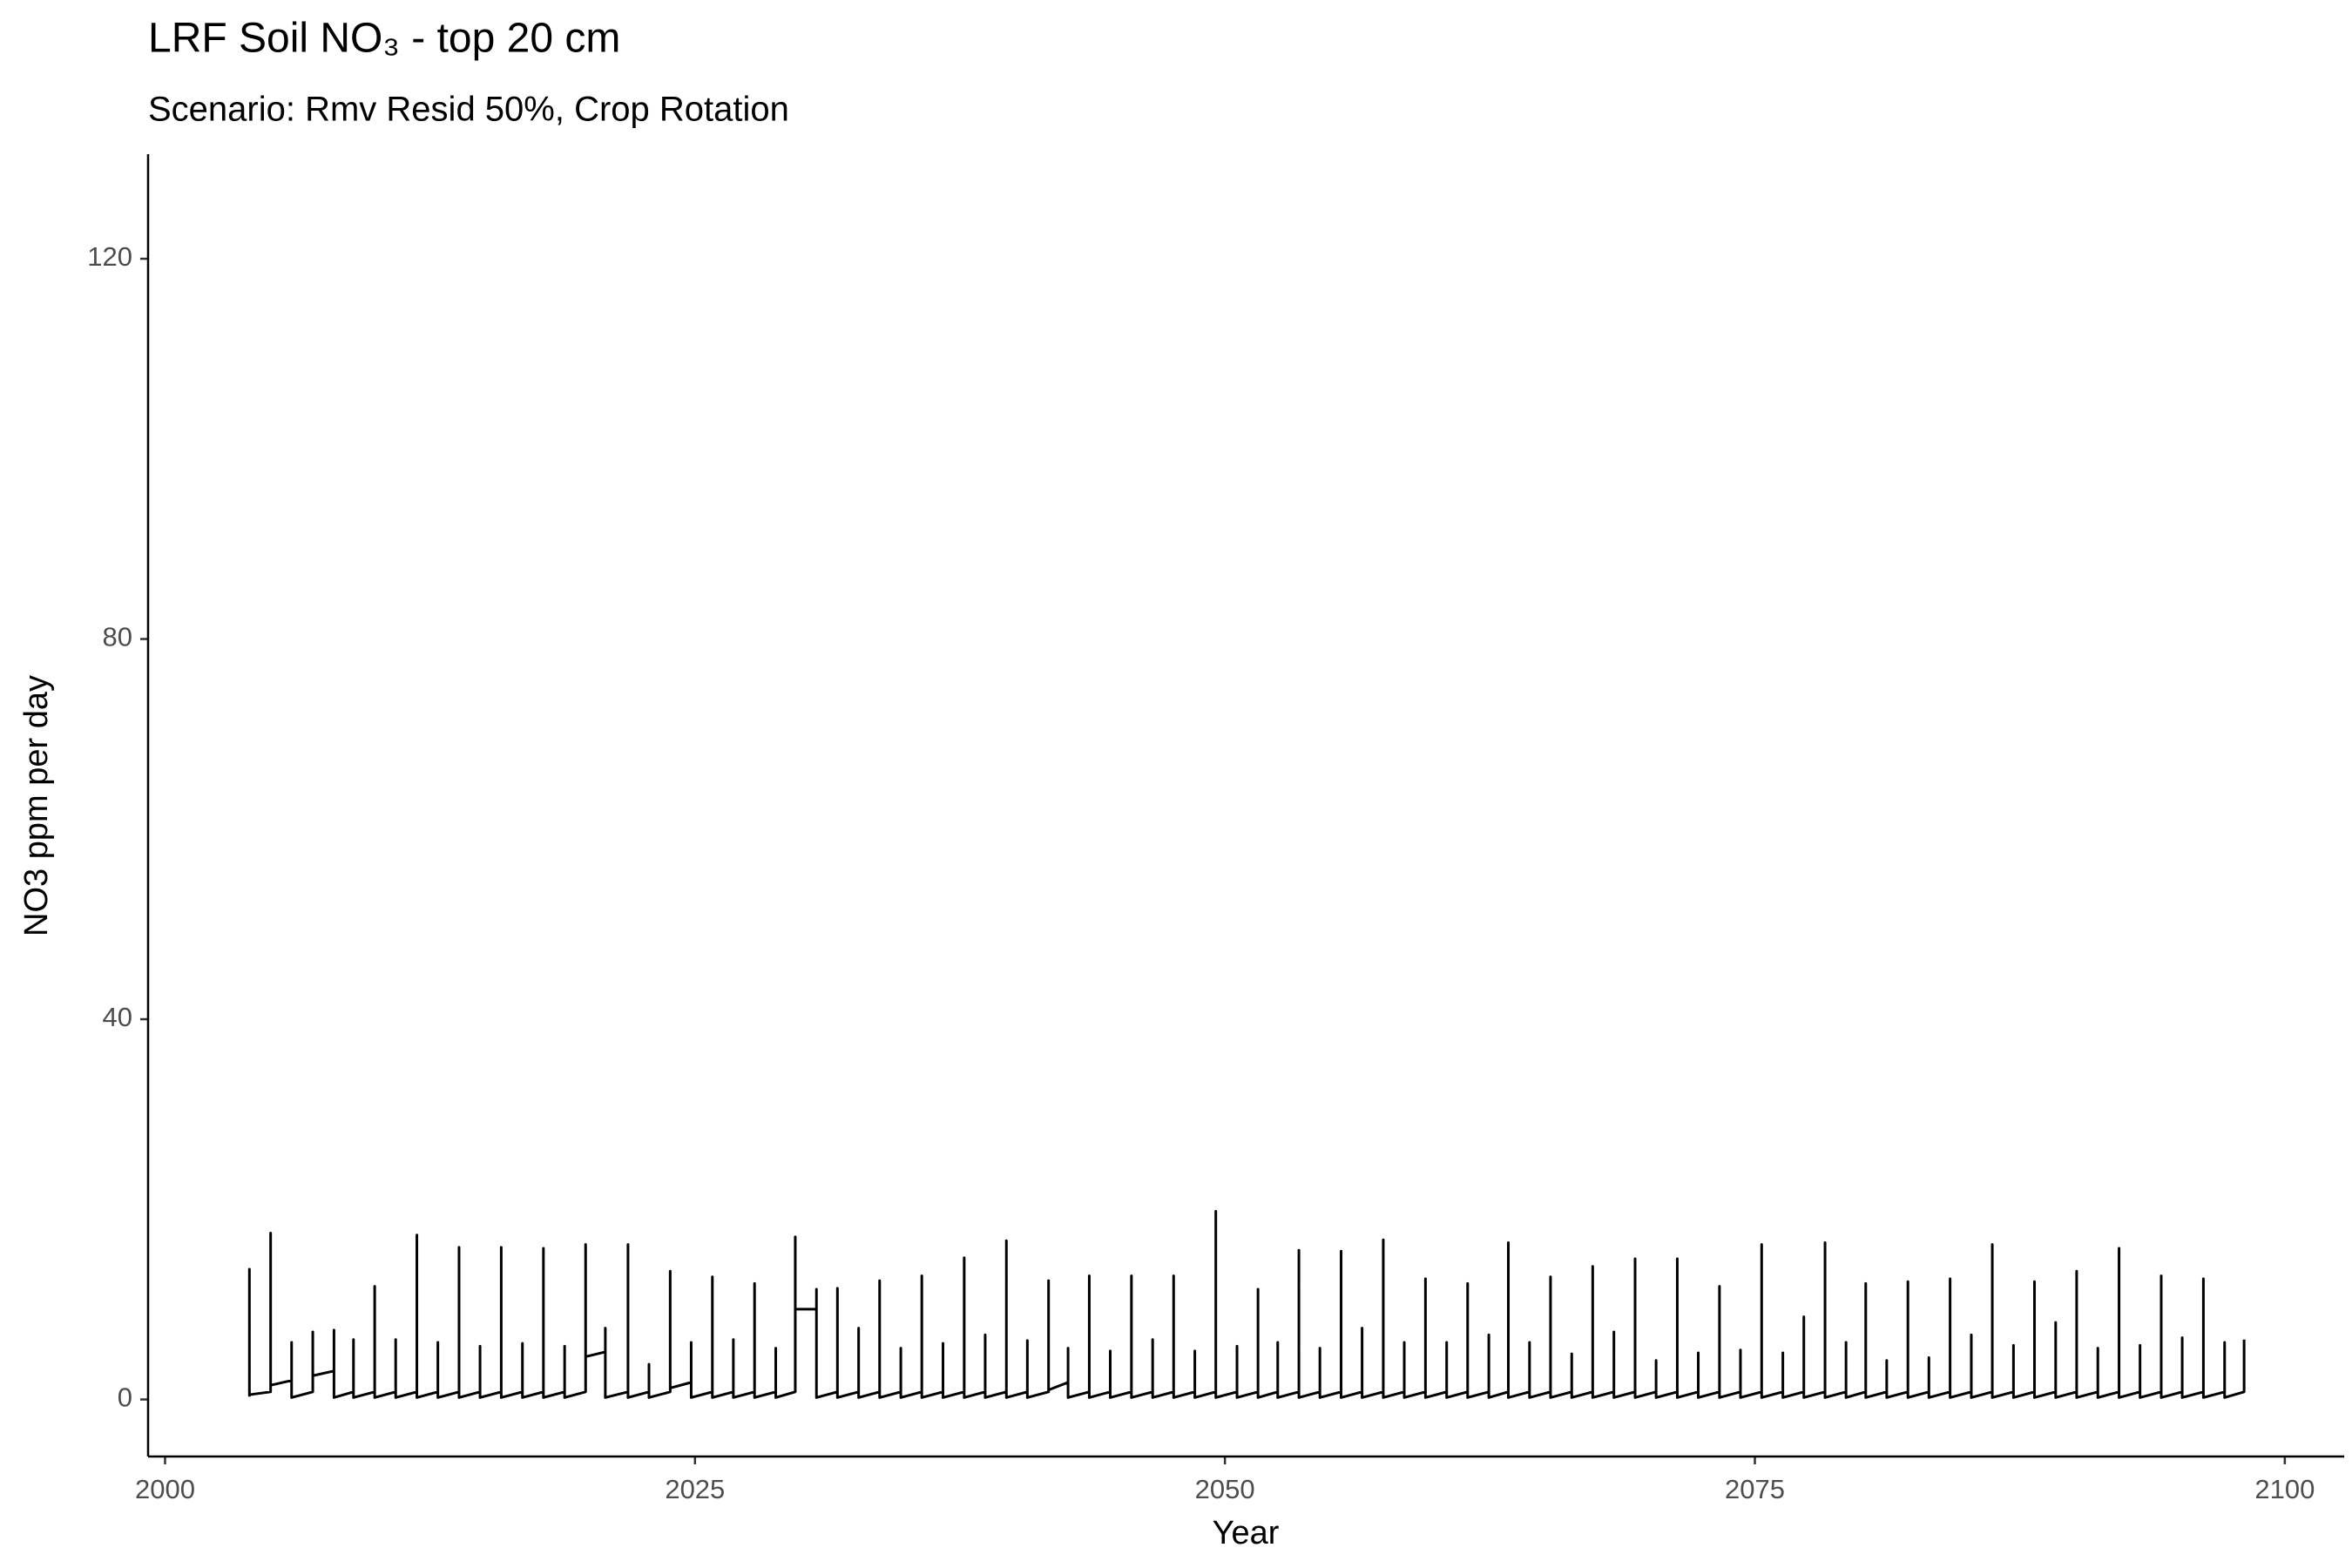 This screenshot has height=1568, width=2352. What do you see at coordinates (1755, 1489) in the screenshot?
I see `x-tick-label: 2075` at bounding box center [1755, 1489].